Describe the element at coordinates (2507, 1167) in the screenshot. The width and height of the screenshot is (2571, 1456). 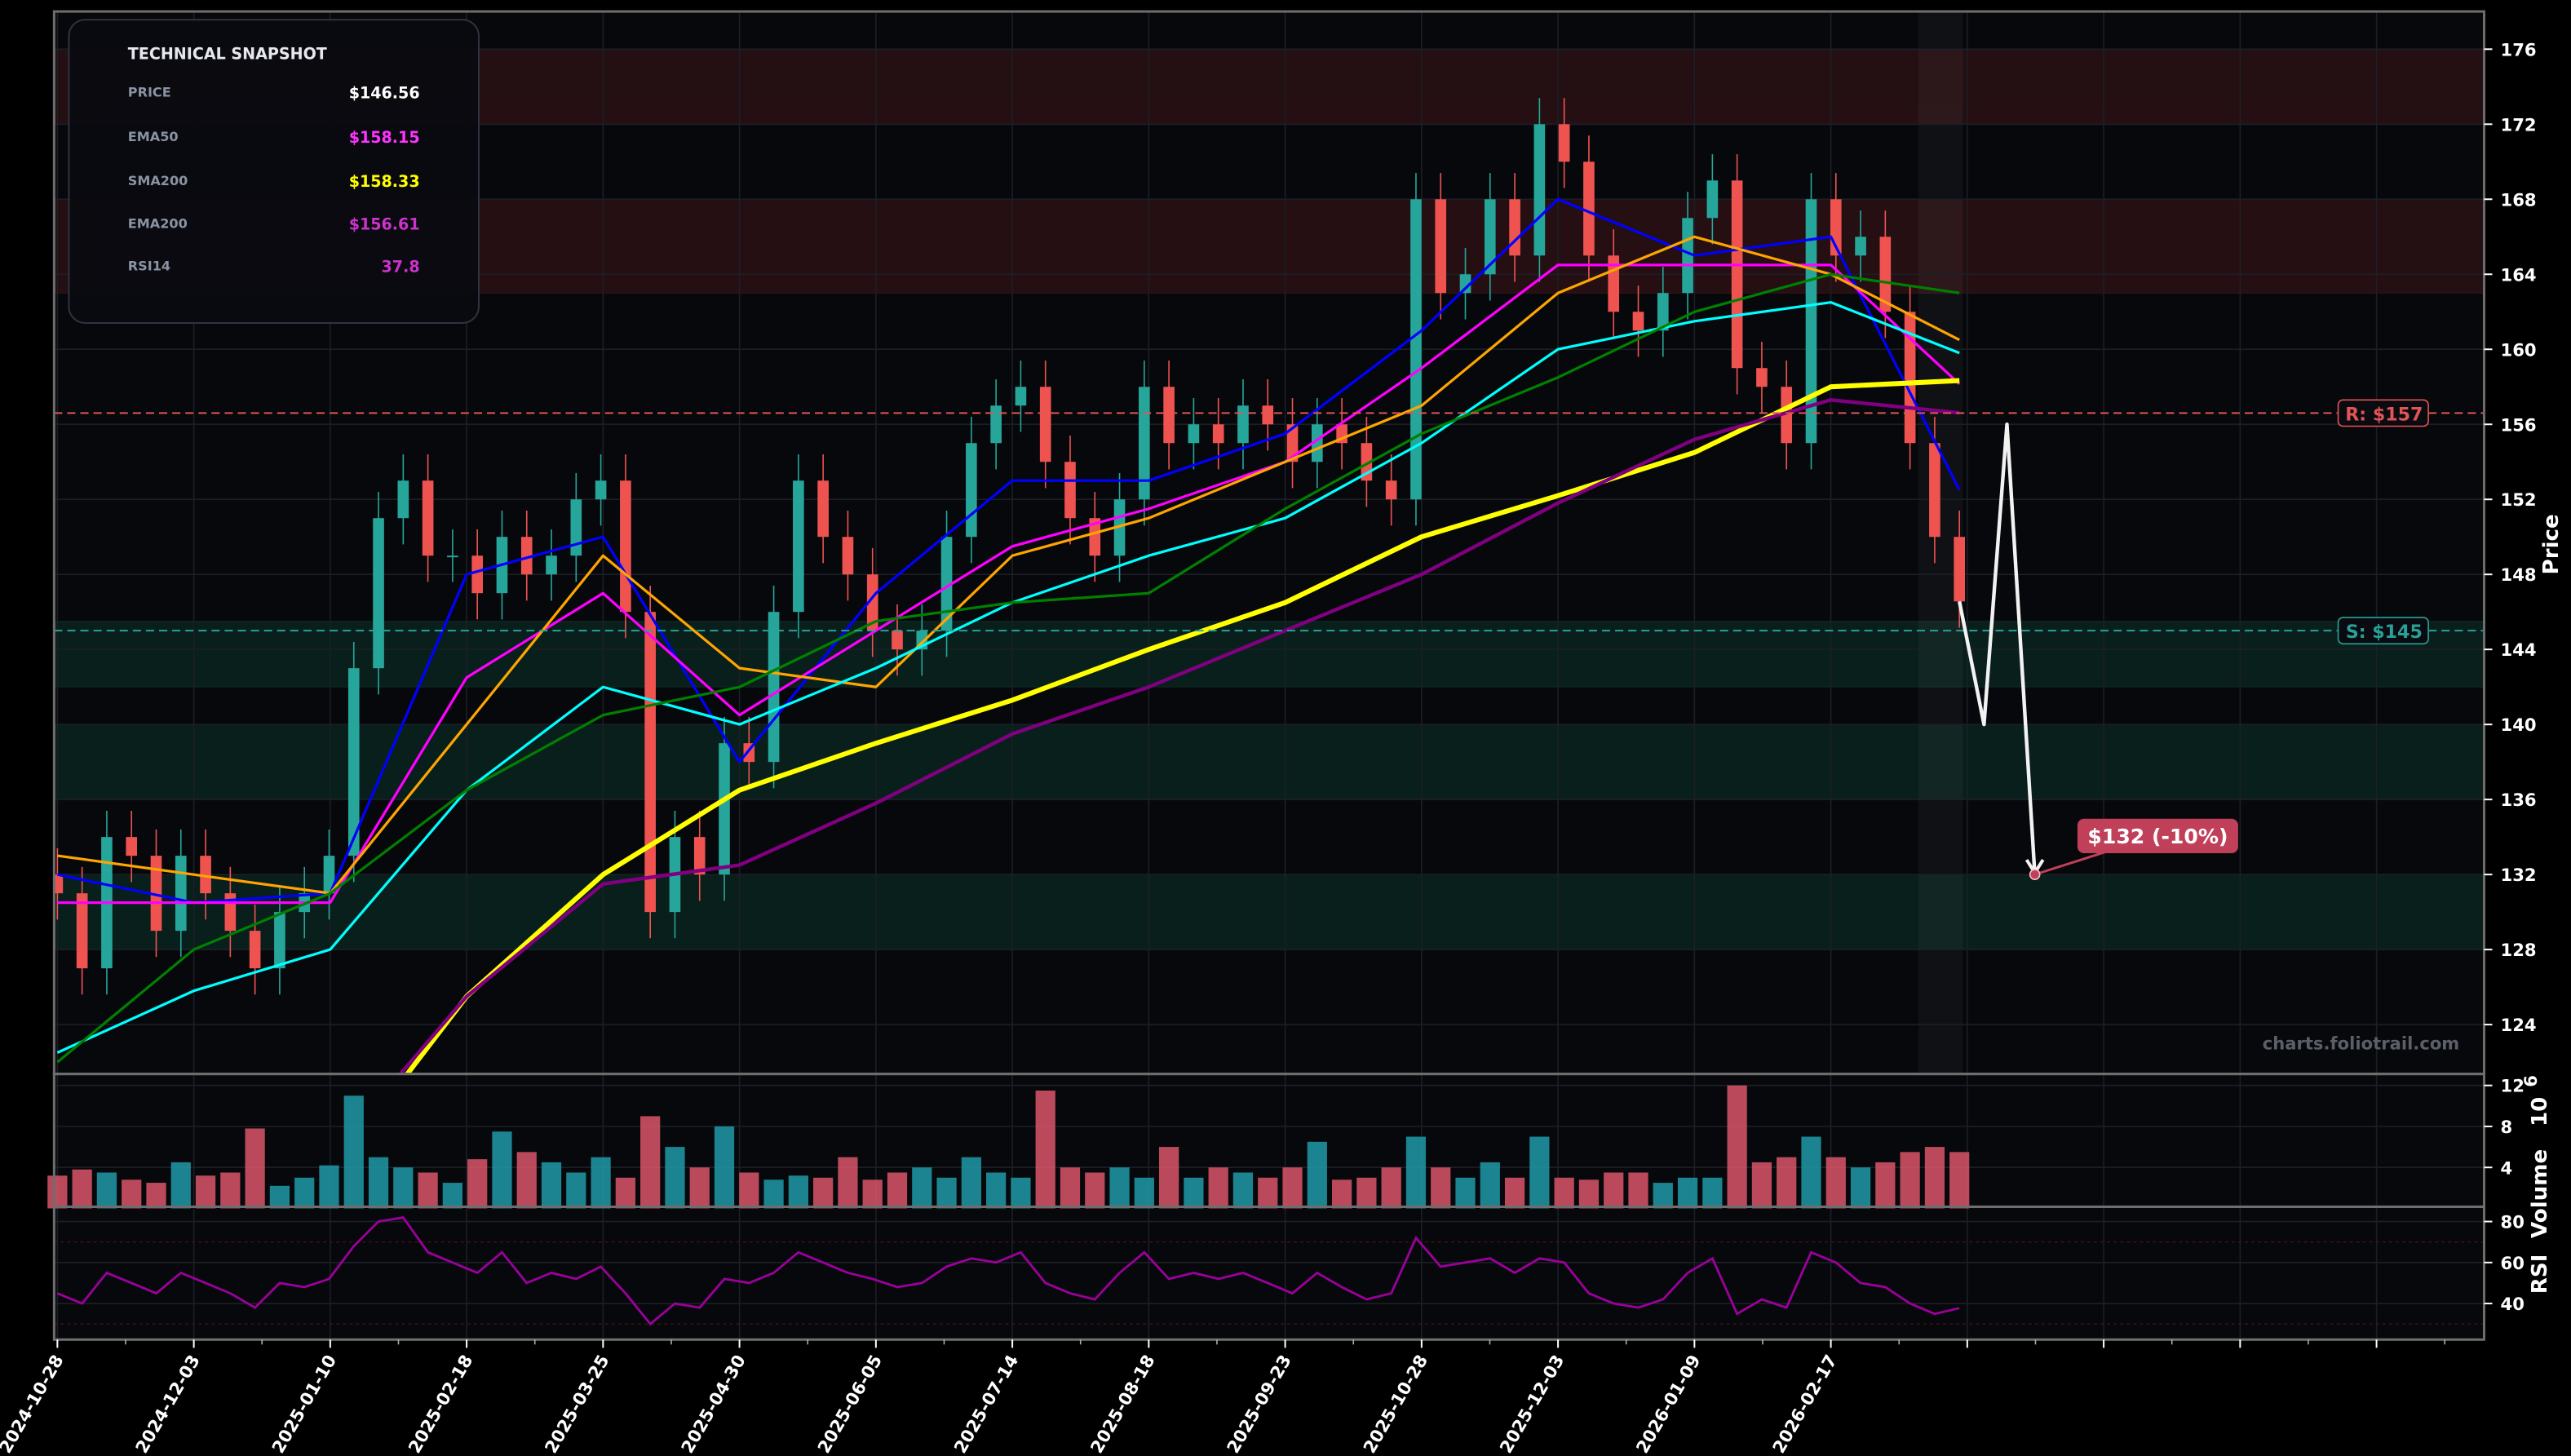
I see `volume-tick-label: 4` at that location.